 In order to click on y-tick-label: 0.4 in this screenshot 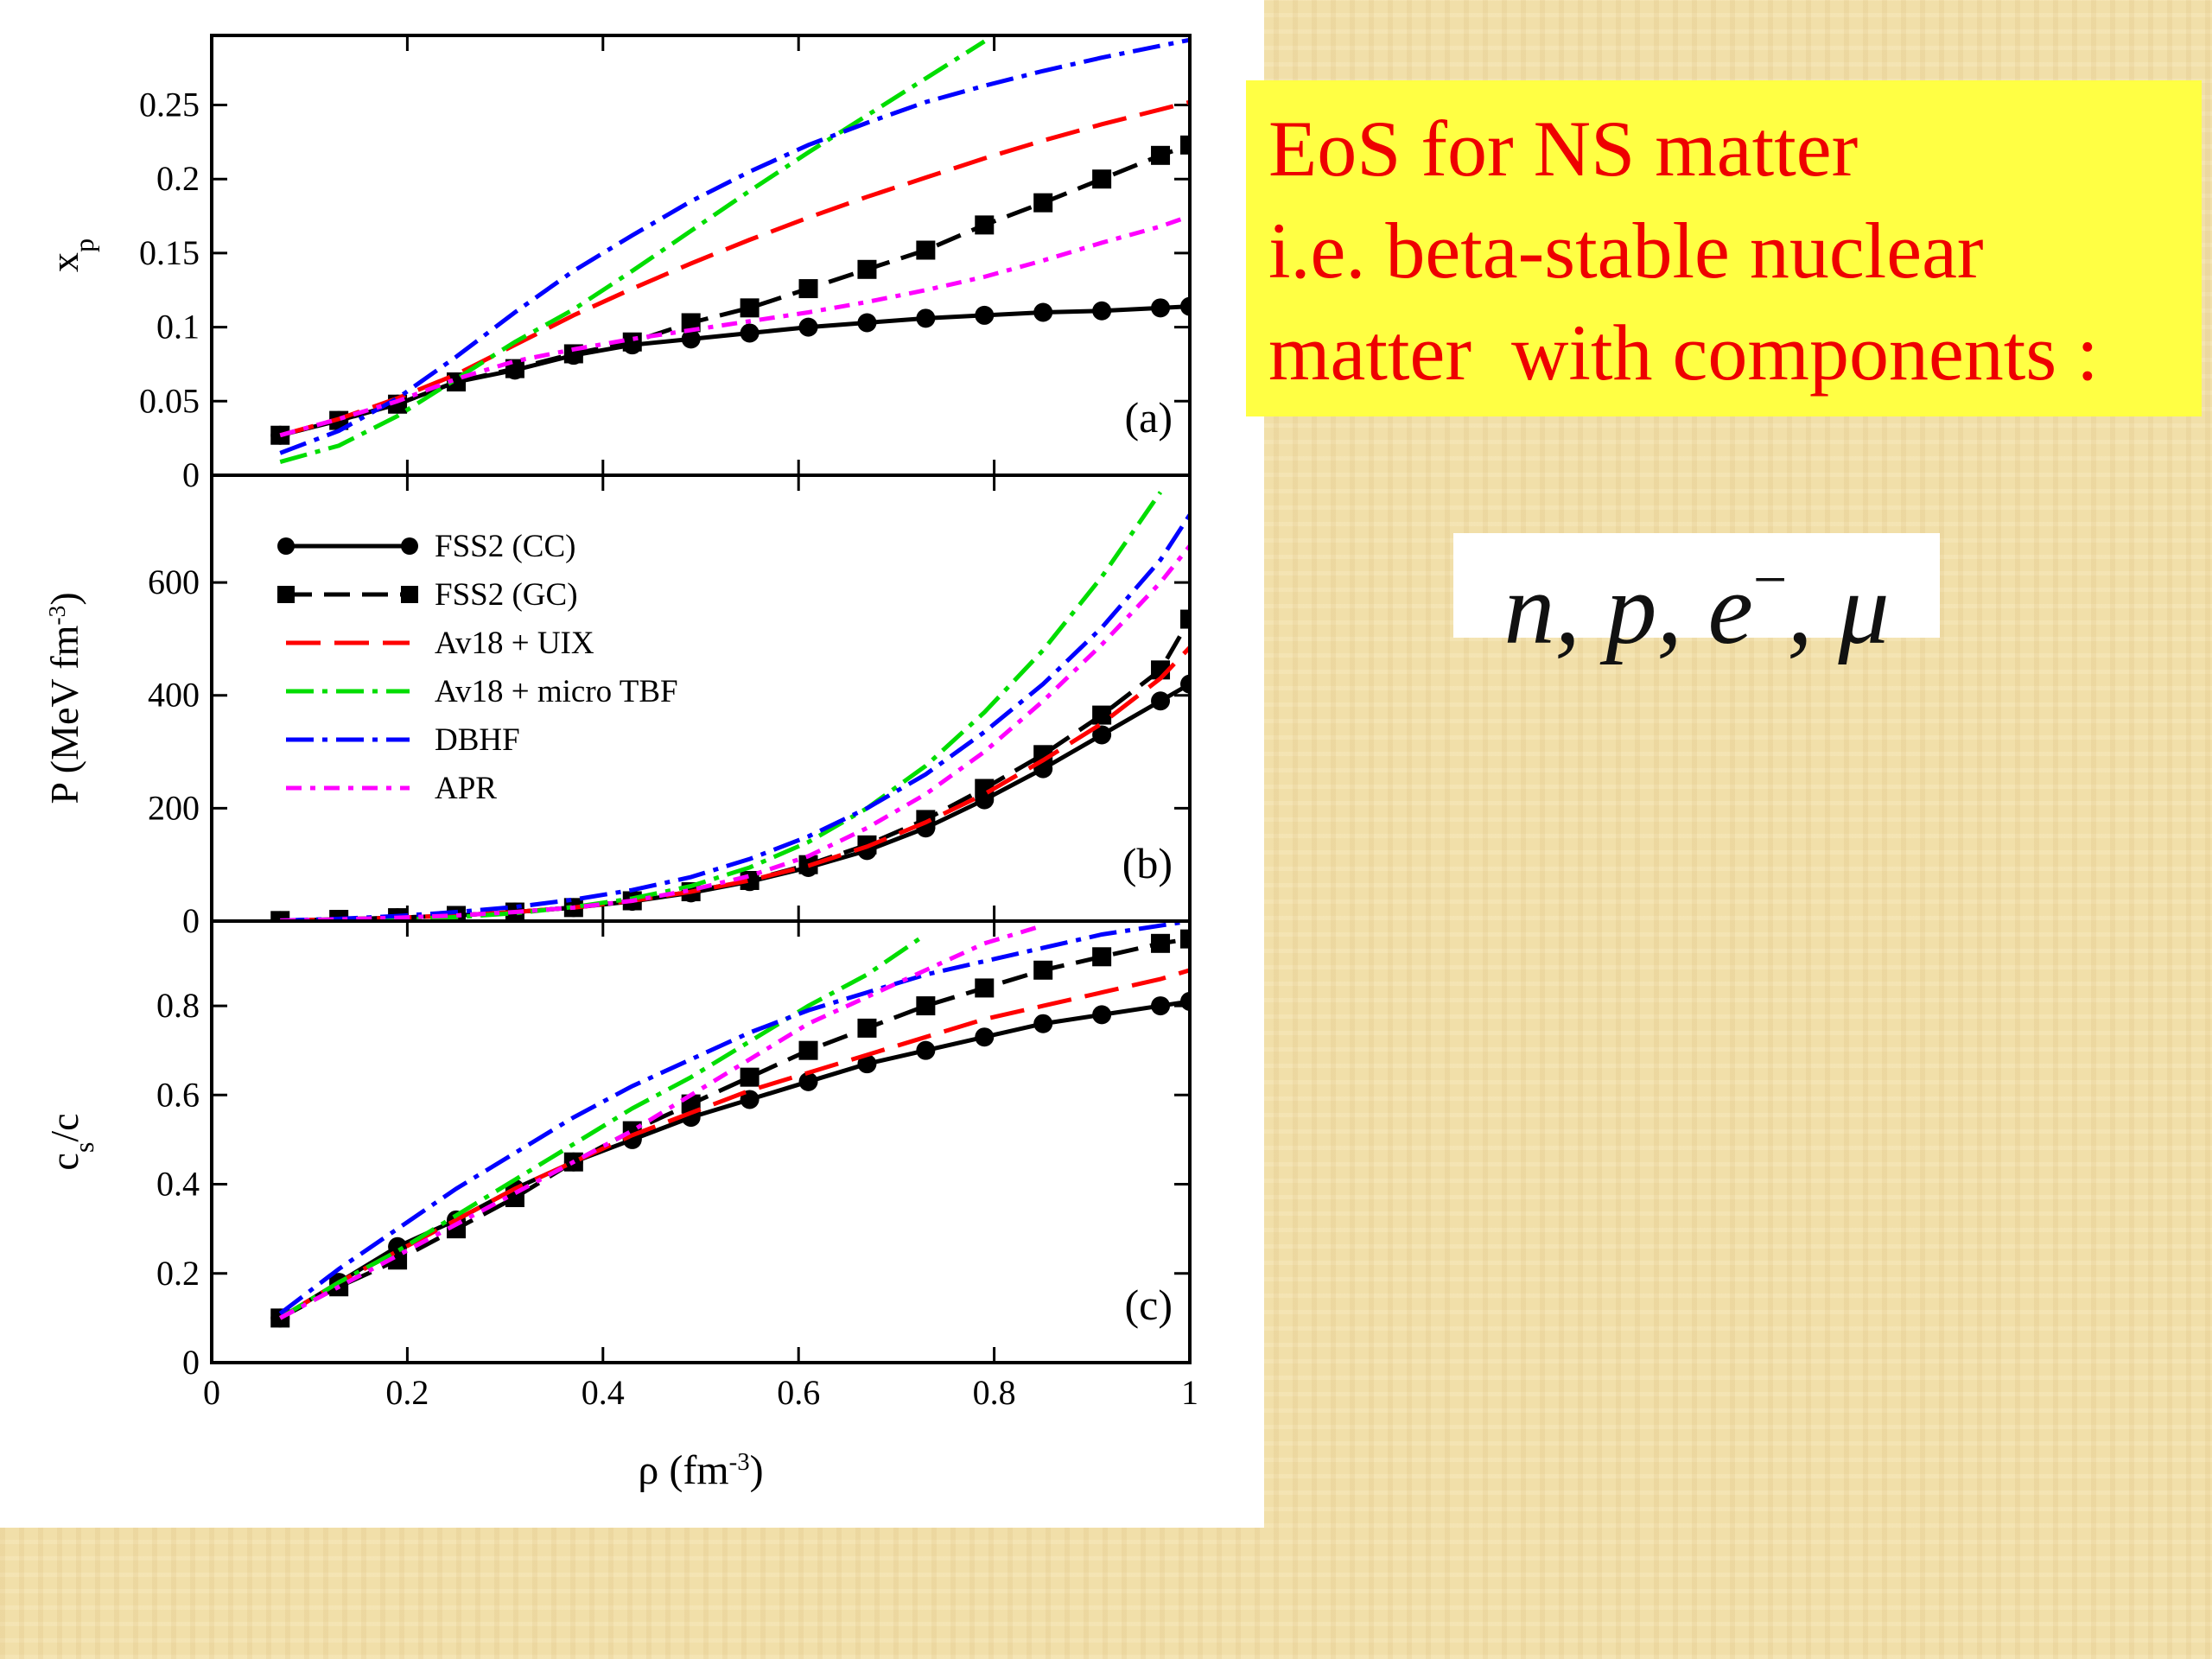, I will do `click(178, 1184)`.